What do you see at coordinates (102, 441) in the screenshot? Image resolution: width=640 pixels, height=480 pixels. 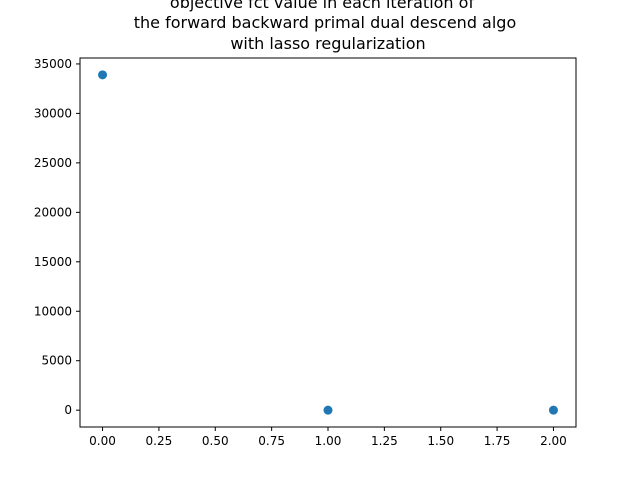 I see `x-tick-label: 0.00` at bounding box center [102, 441].